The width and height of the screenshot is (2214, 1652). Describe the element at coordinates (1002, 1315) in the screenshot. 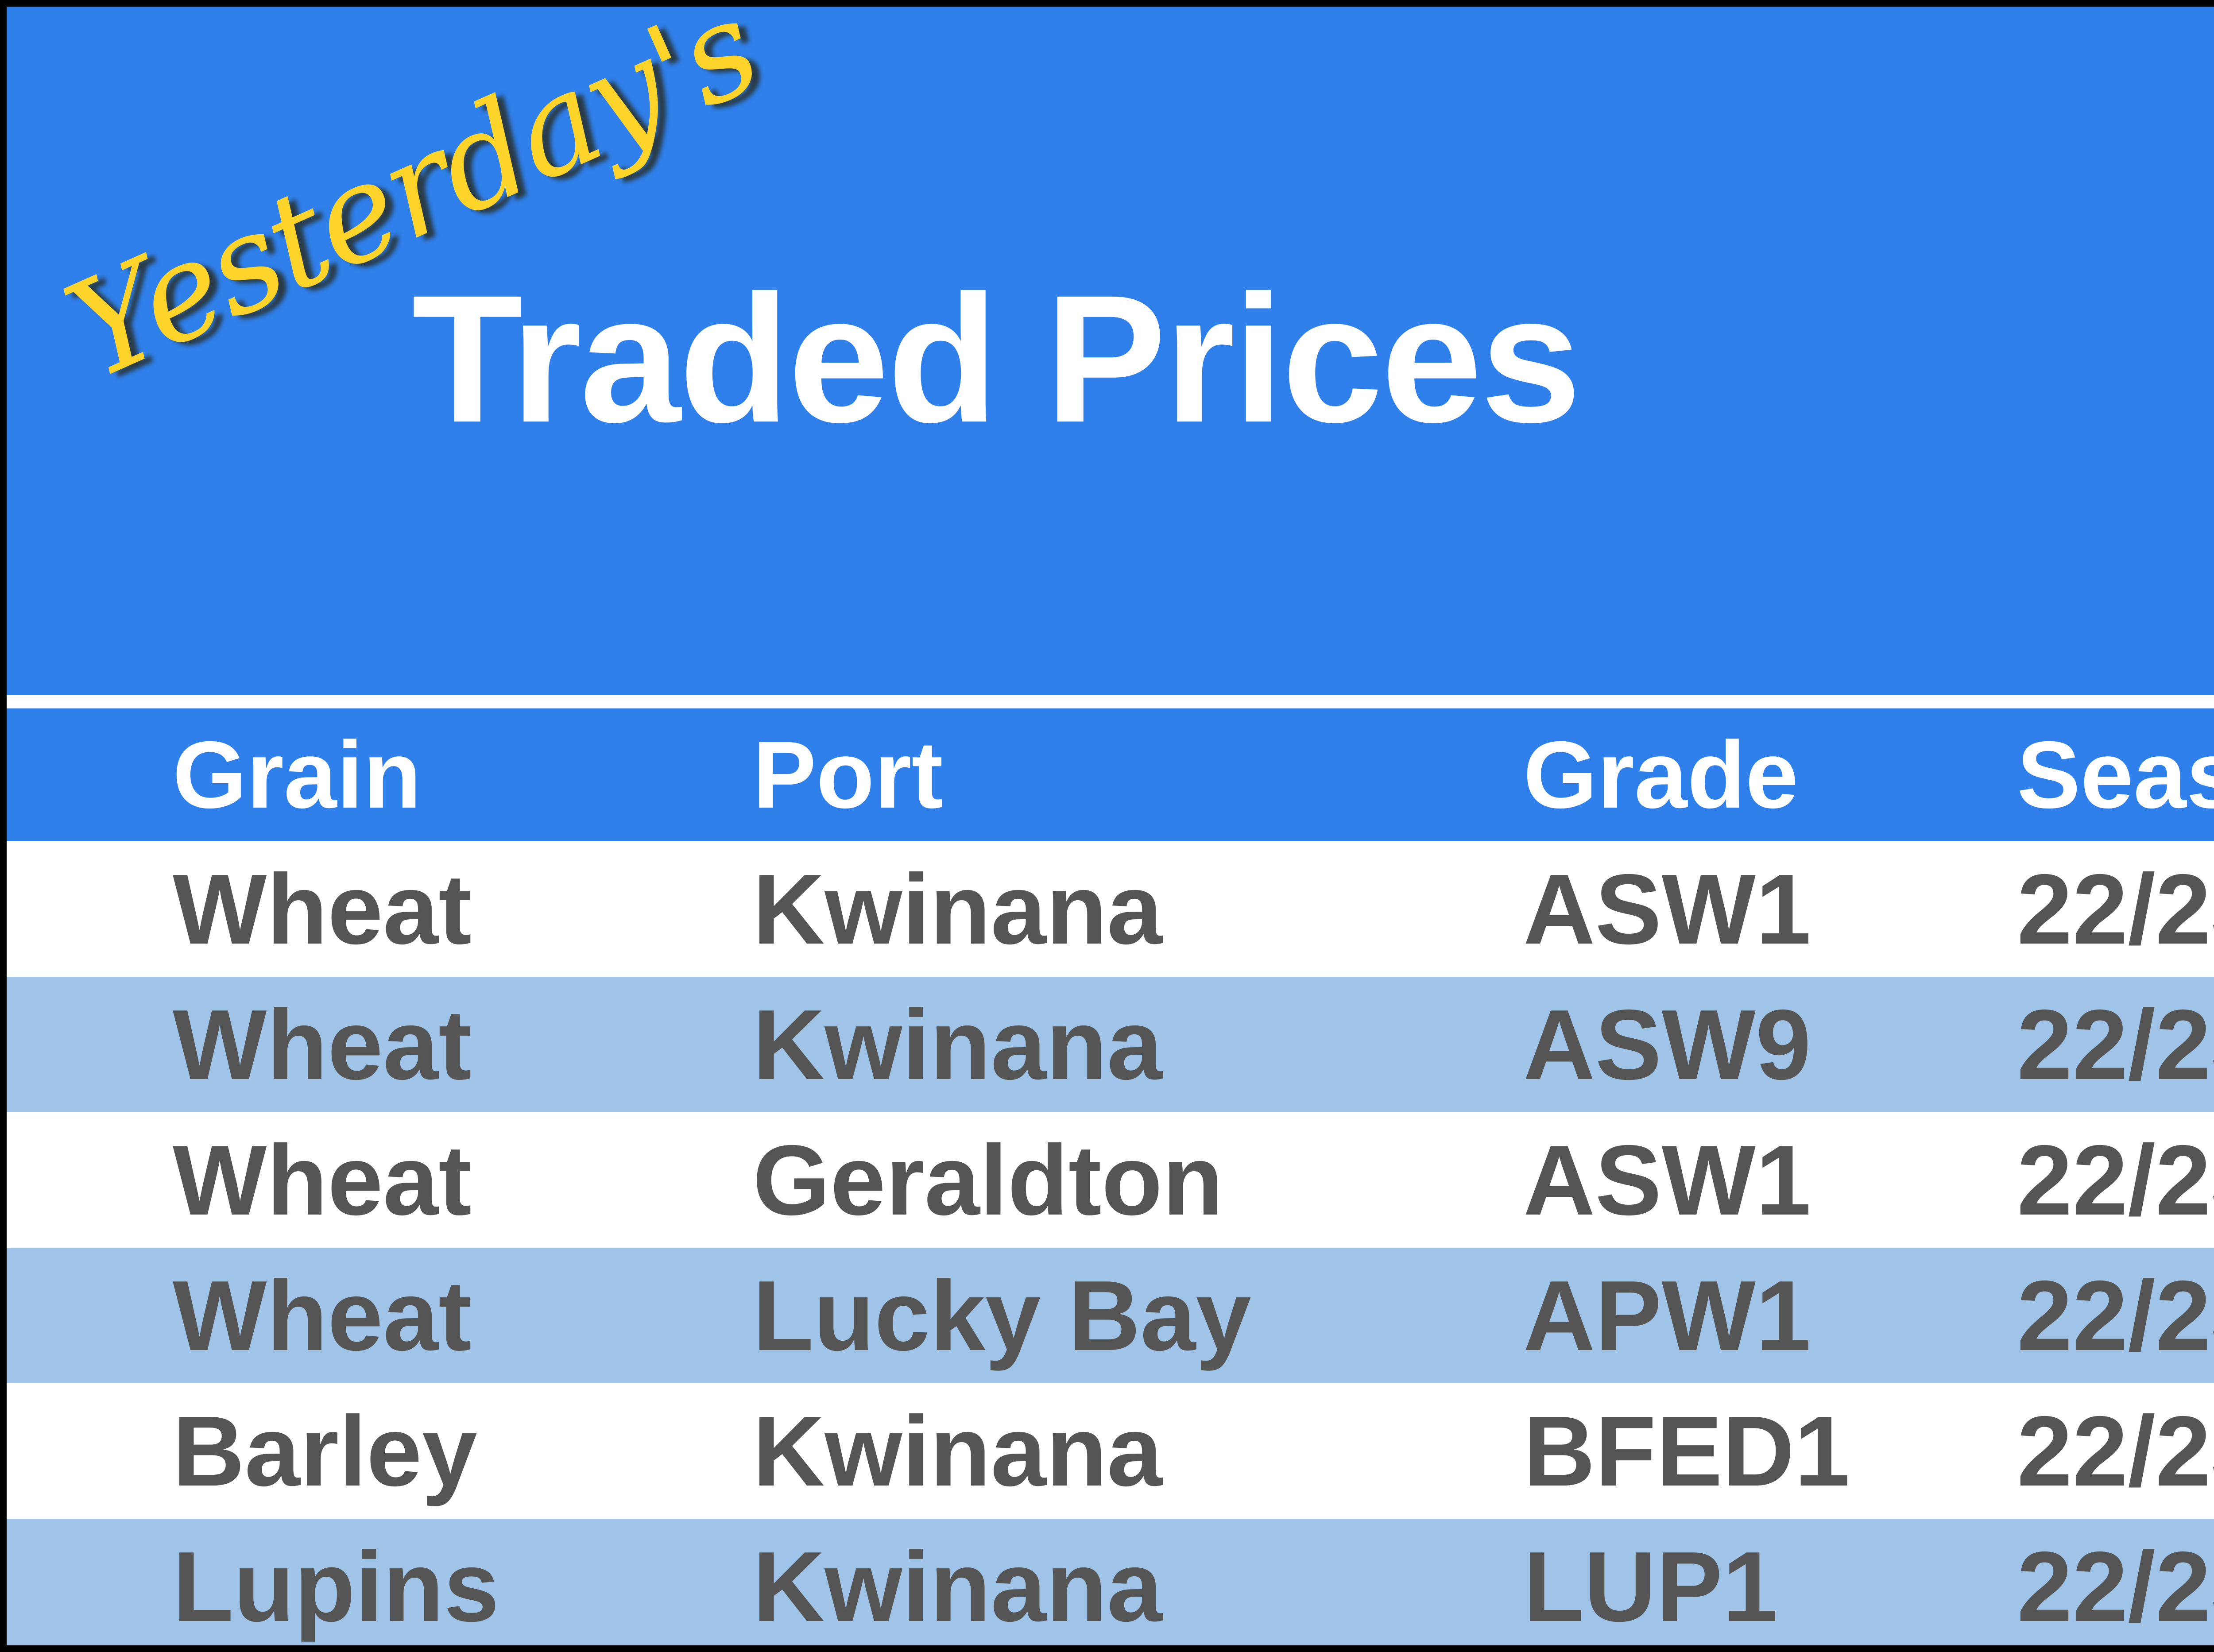

I see `cell-port: Lucky Bay` at that location.